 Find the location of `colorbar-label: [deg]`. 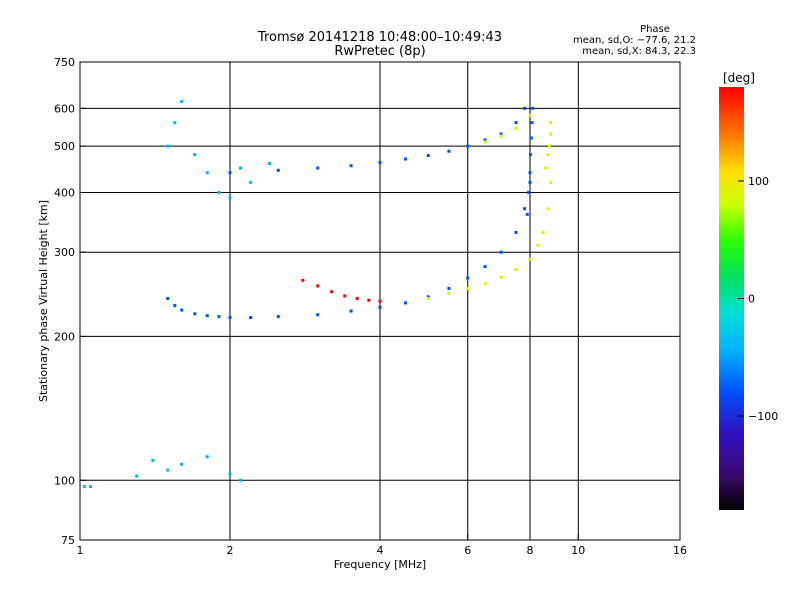

colorbar-label: [deg] is located at coordinates (739, 78).